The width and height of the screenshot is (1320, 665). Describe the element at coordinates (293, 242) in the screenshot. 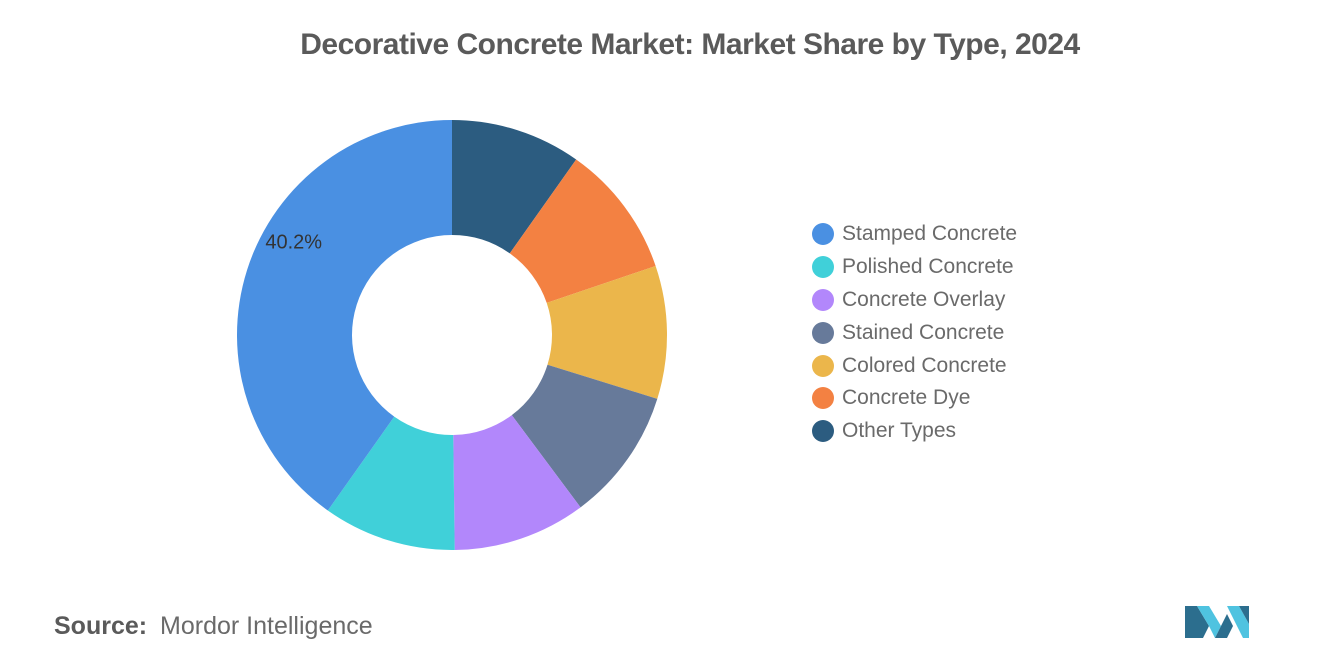

I see `data-label-stamped-concrete: 40.2%` at that location.